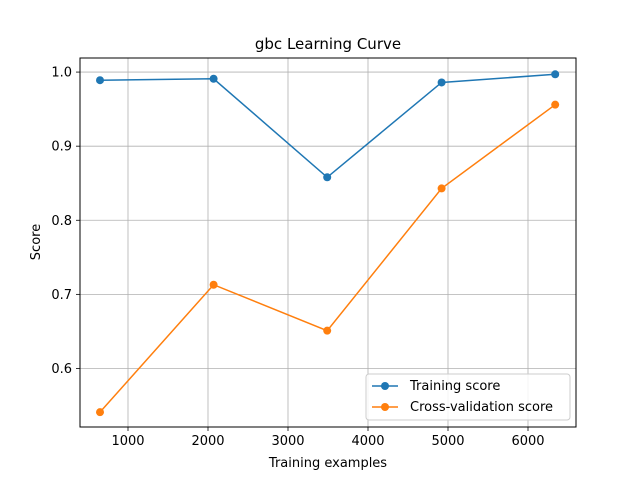 The width and height of the screenshot is (640, 480). Describe the element at coordinates (61, 73) in the screenshot. I see `y-tick-label: 1.0` at that location.